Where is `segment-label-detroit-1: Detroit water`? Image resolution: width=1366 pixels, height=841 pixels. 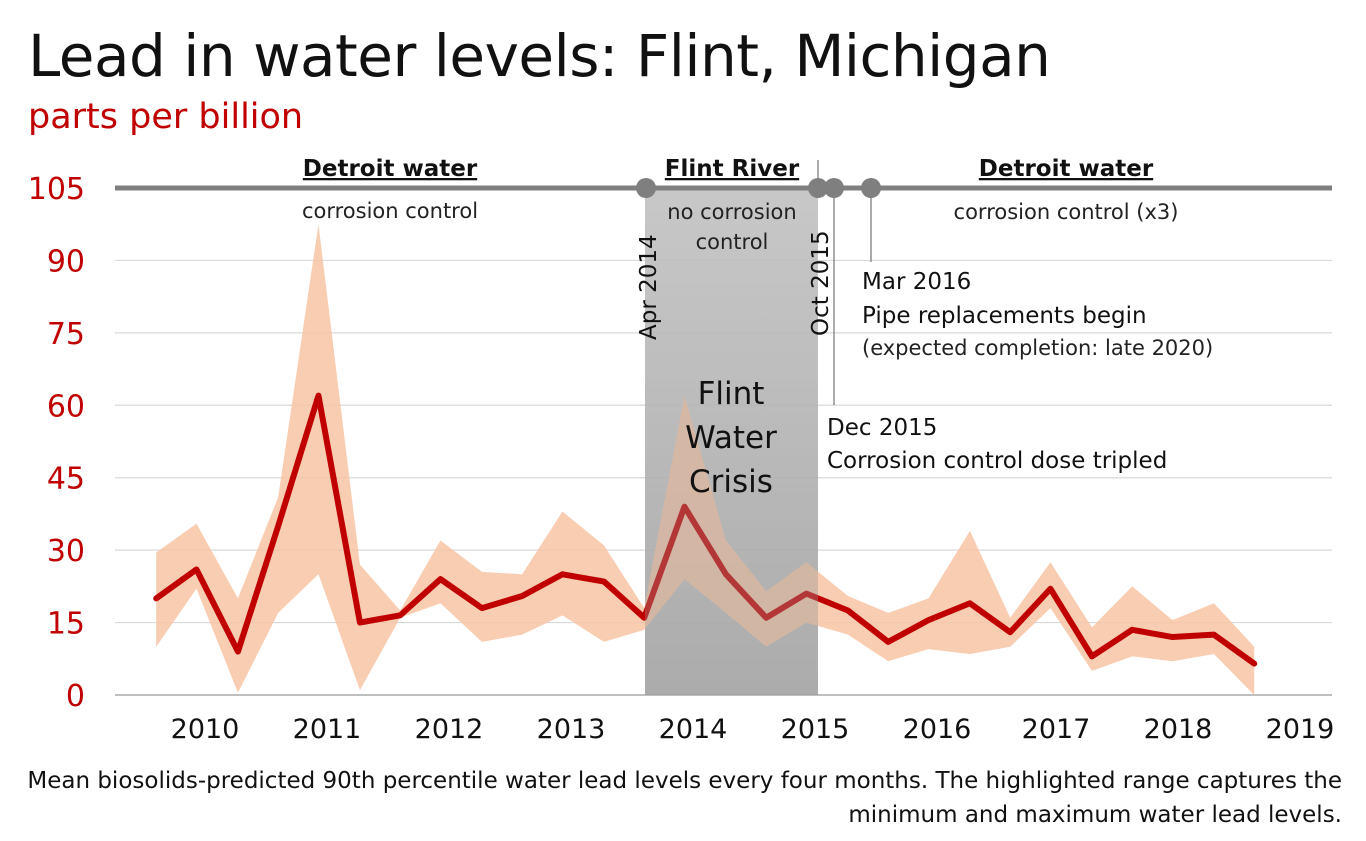 segment-label-detroit-1: Detroit water is located at coordinates (390, 169).